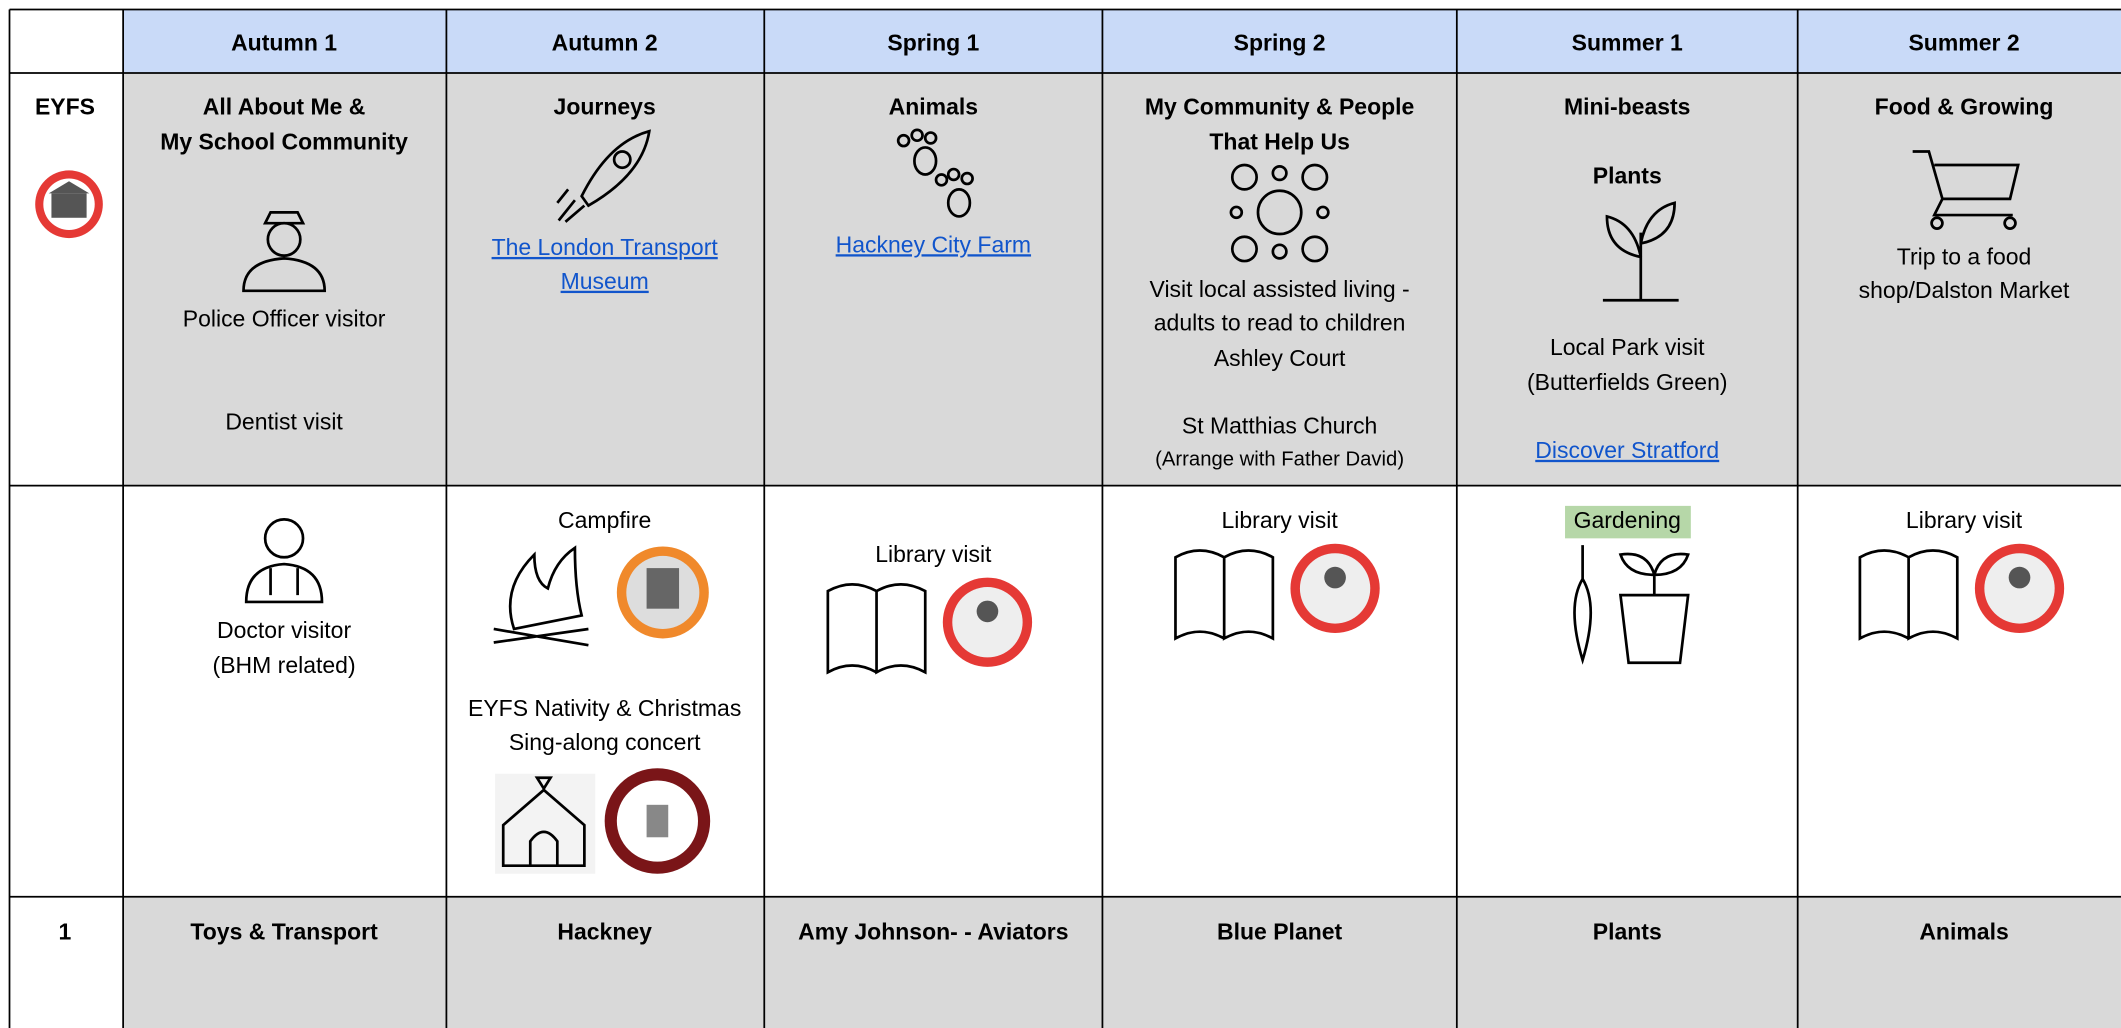 This screenshot has height=1028, width=2121. What do you see at coordinates (1279, 213) in the screenshot?
I see `community-icon` at bounding box center [1279, 213].